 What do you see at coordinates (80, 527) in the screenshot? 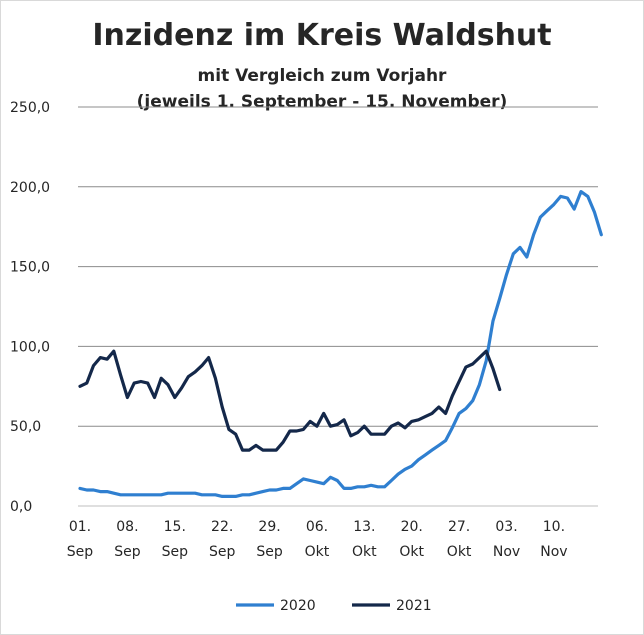
I see `x-tick-label-day: 01.` at bounding box center [80, 527].